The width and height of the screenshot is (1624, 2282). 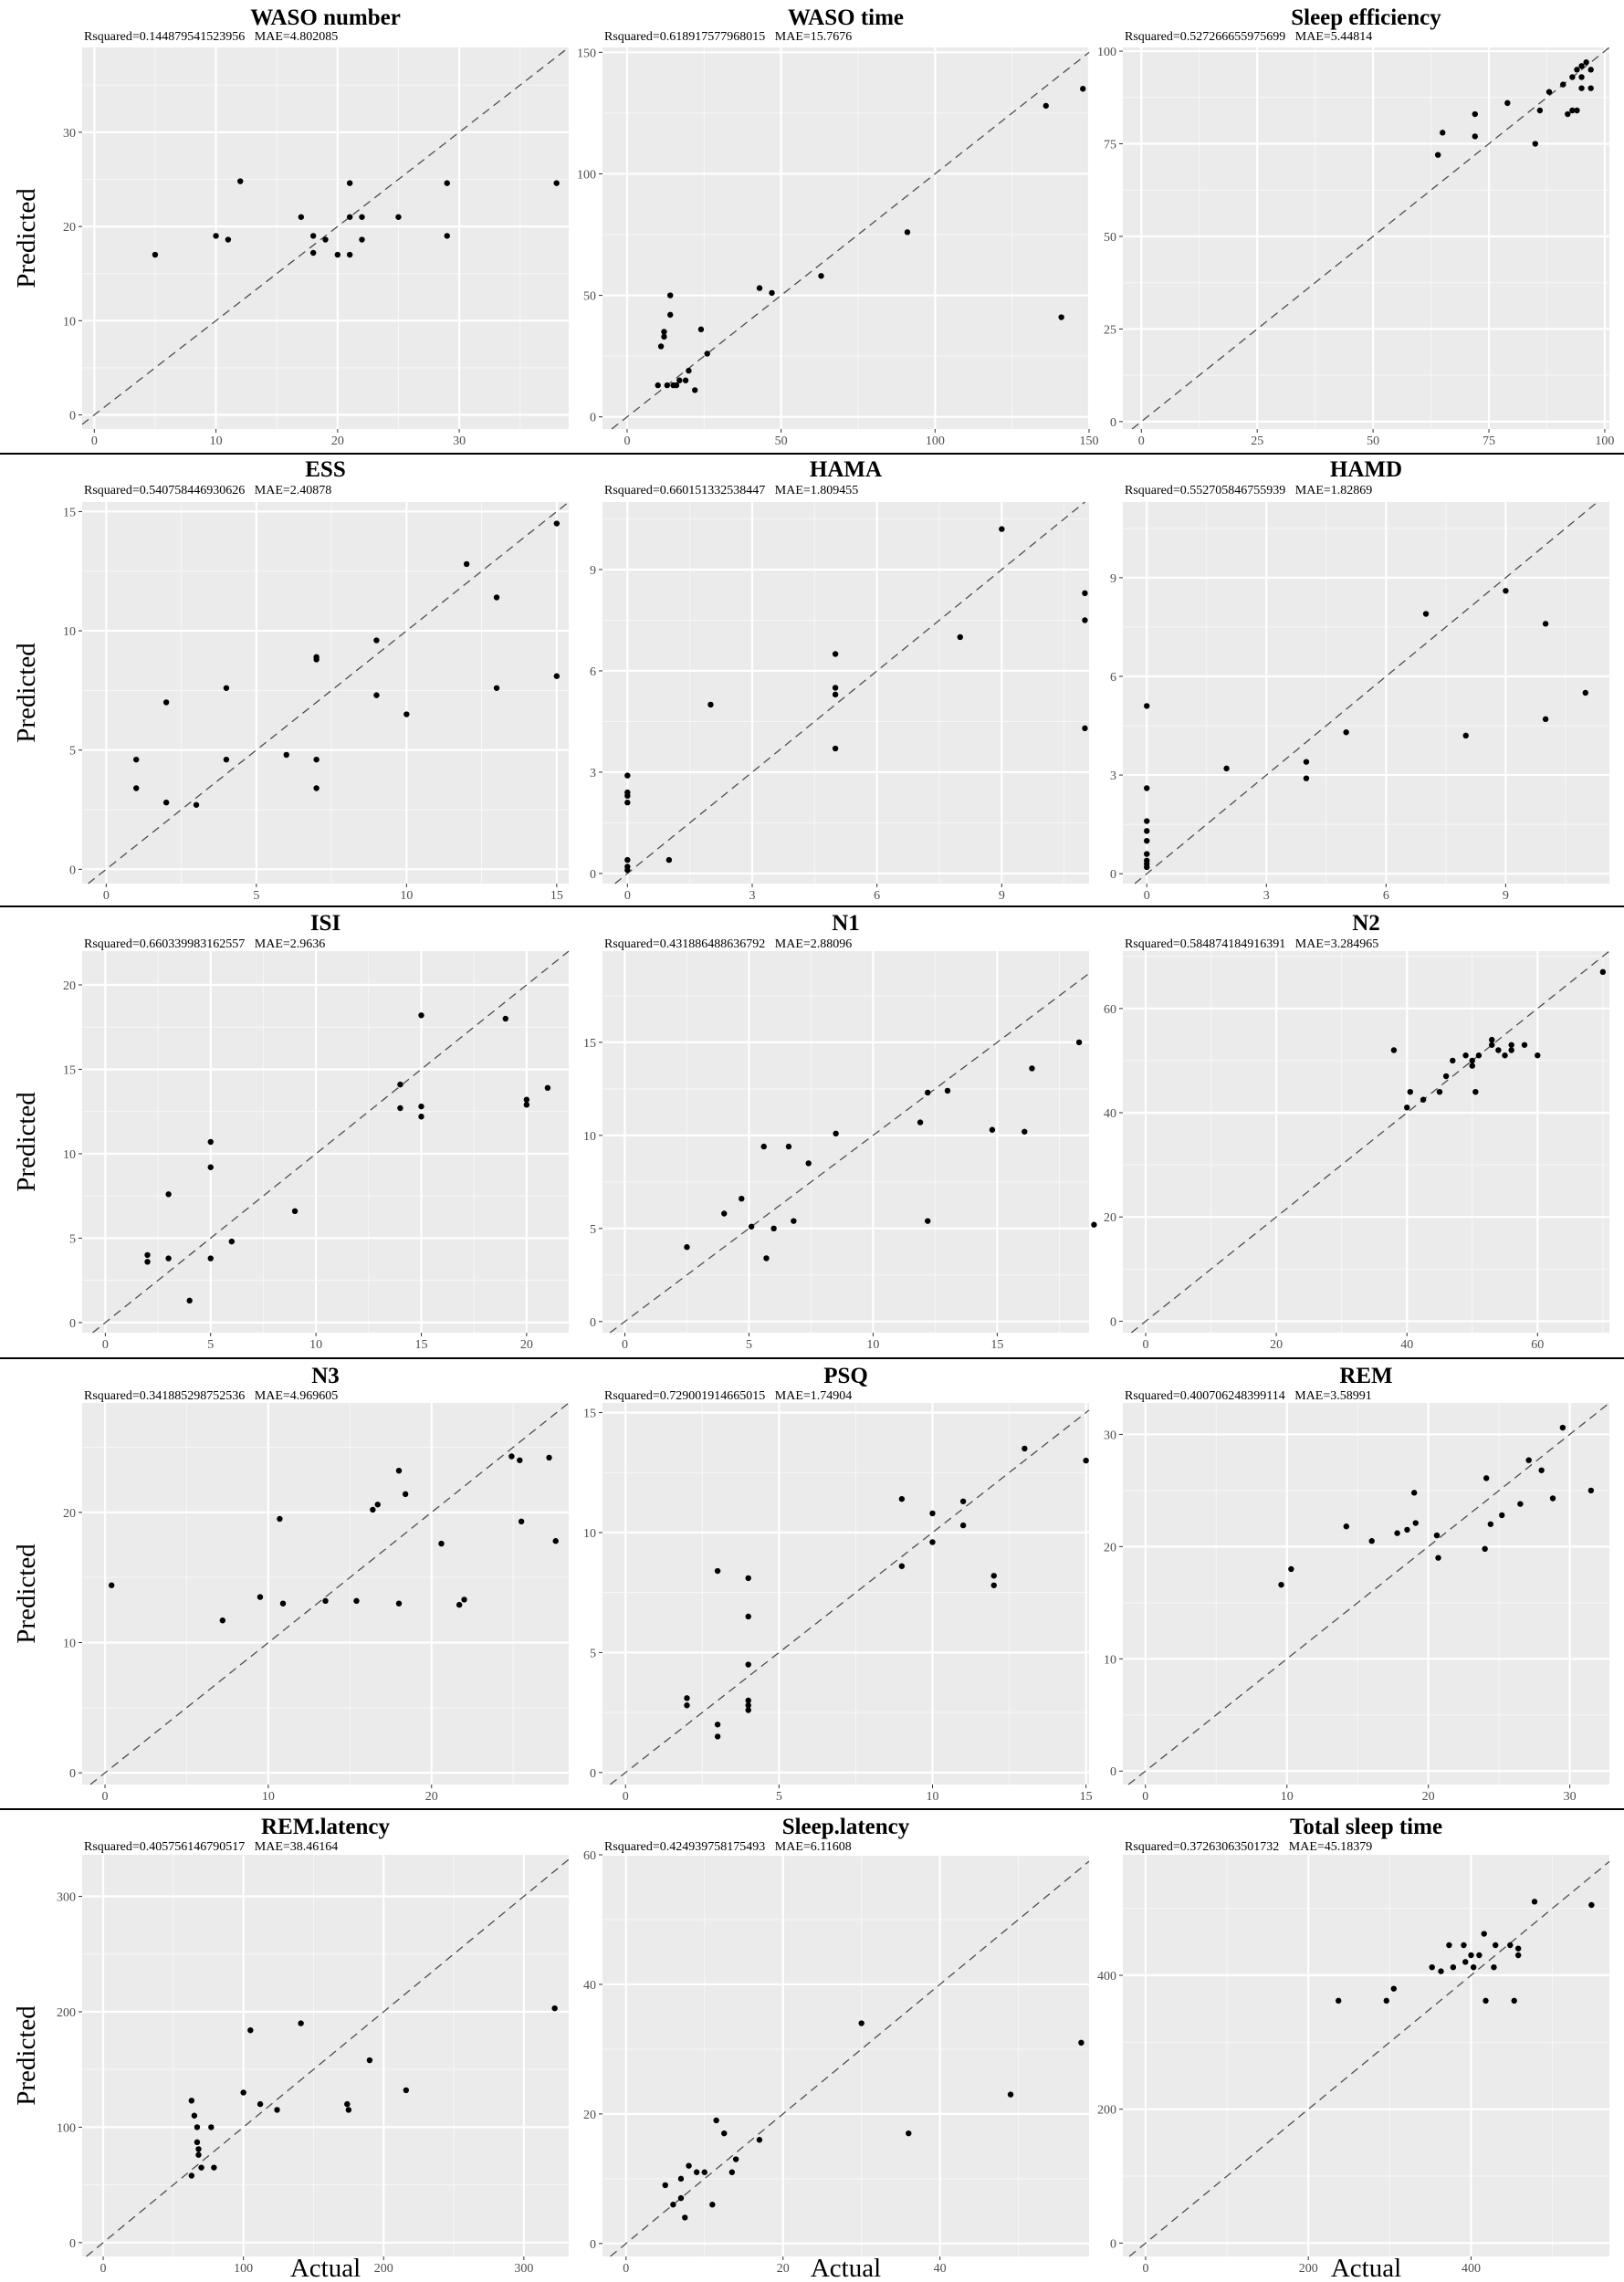 What do you see at coordinates (586, 175) in the screenshot?
I see `y-tick-label: 100` at bounding box center [586, 175].